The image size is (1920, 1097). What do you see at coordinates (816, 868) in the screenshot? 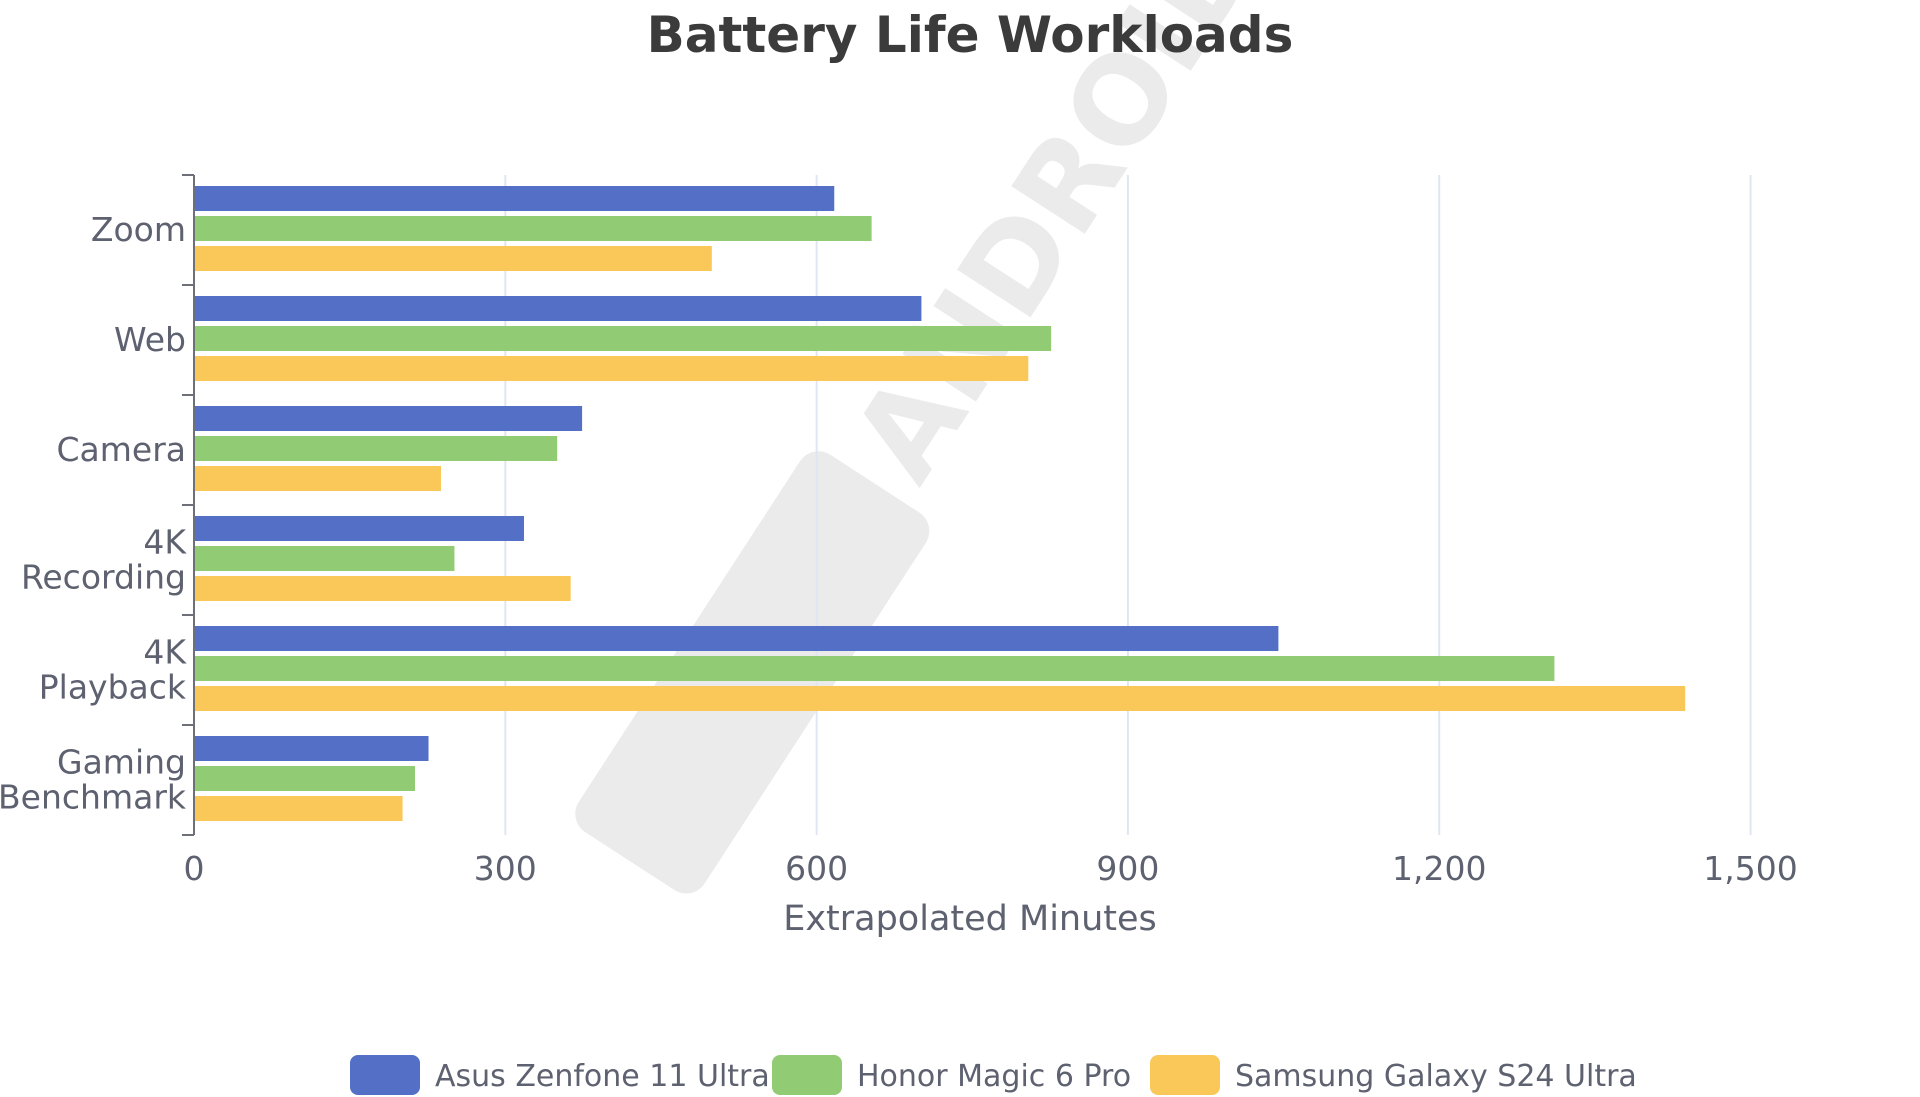
I see `x-tick-label: 600` at bounding box center [816, 868].